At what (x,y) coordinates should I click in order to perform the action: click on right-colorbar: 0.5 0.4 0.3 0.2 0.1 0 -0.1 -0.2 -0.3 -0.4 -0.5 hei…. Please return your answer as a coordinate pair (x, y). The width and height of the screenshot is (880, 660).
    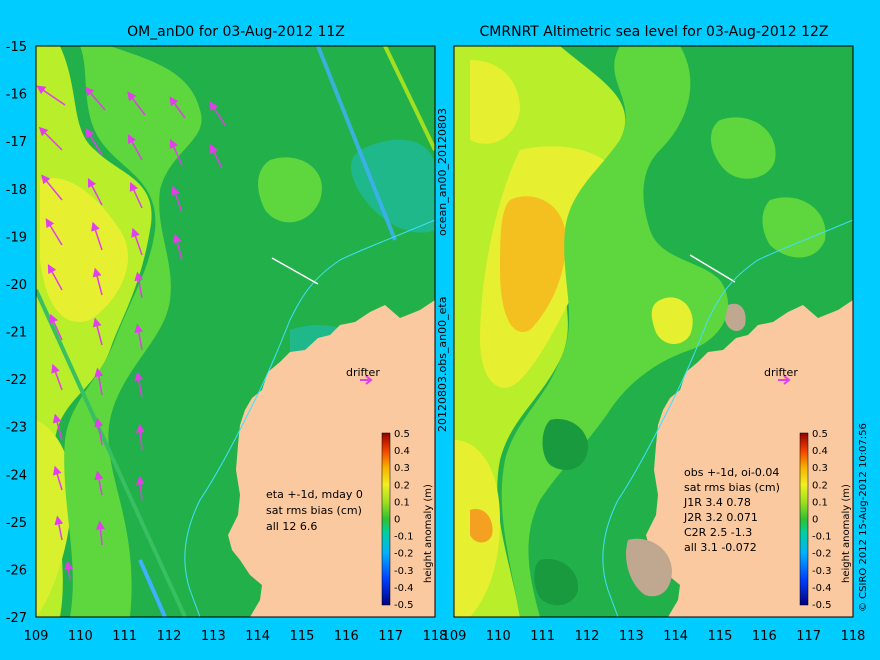
    Looking at the image, I should click on (825, 520).